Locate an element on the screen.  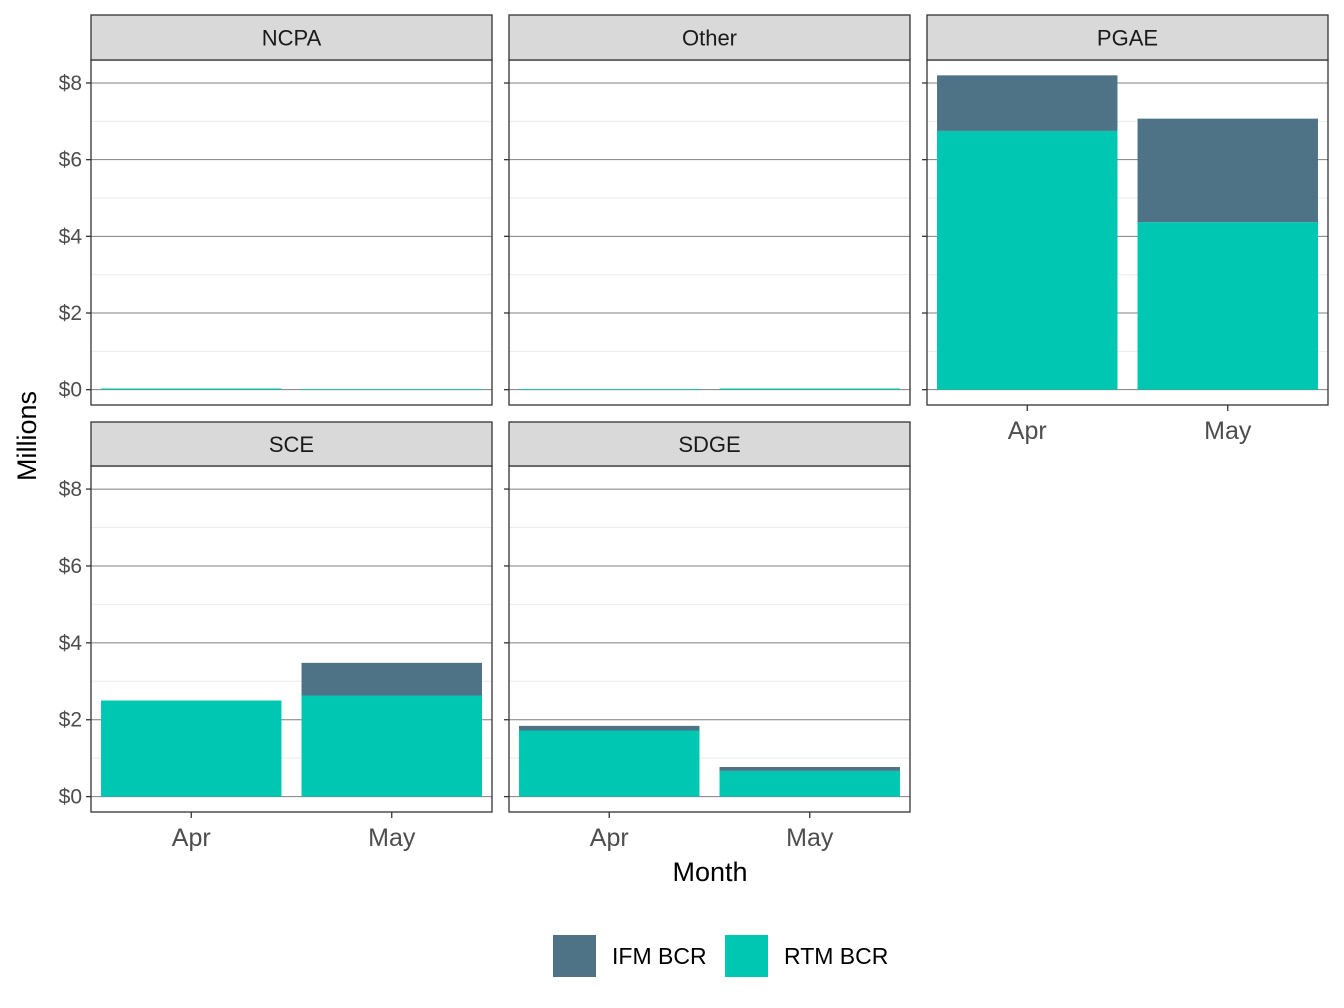
bar-other-apr-rtm-bcr is located at coordinates (609, 390).